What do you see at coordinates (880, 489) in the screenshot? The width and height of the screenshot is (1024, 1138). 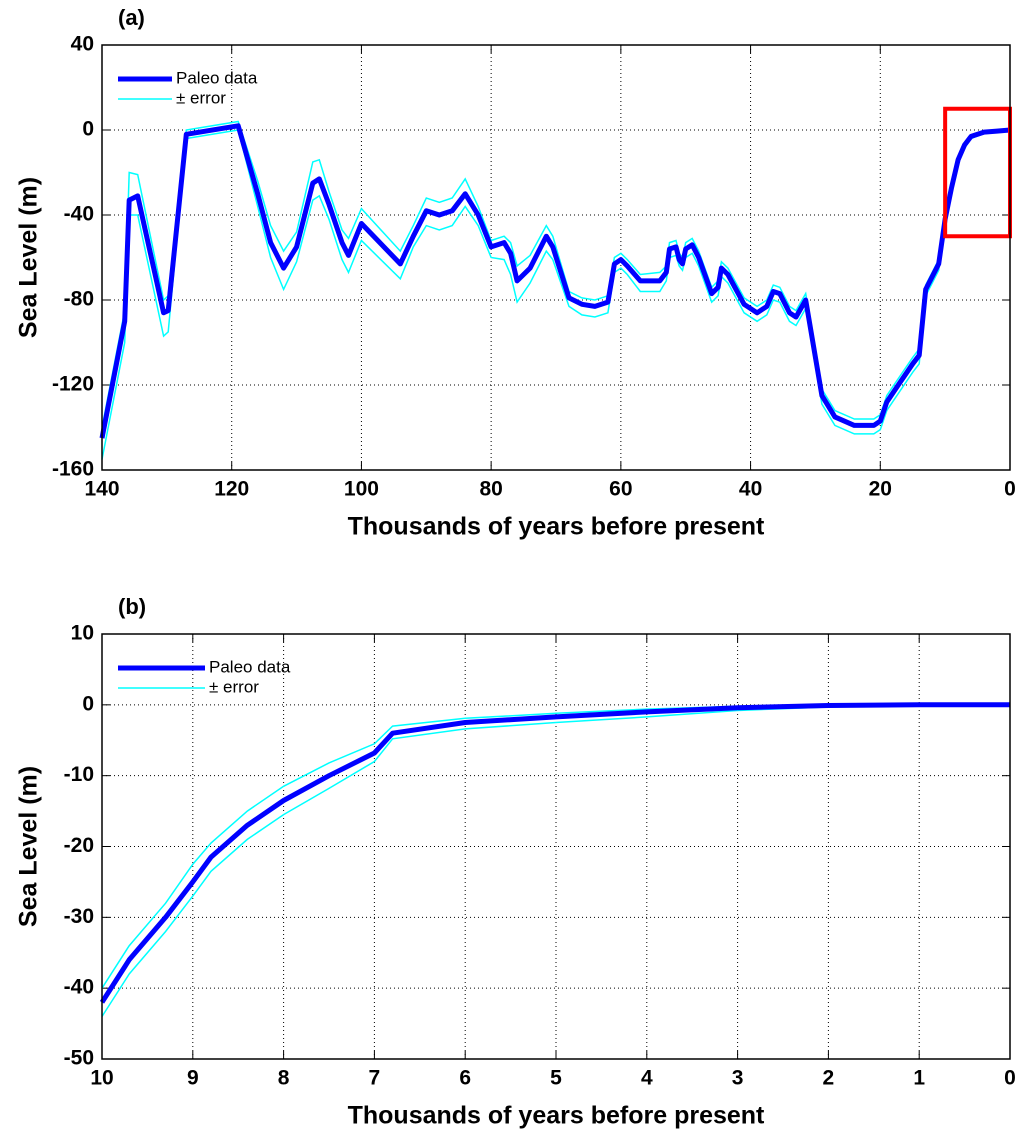 I see `x-tick-label: 20` at bounding box center [880, 489].